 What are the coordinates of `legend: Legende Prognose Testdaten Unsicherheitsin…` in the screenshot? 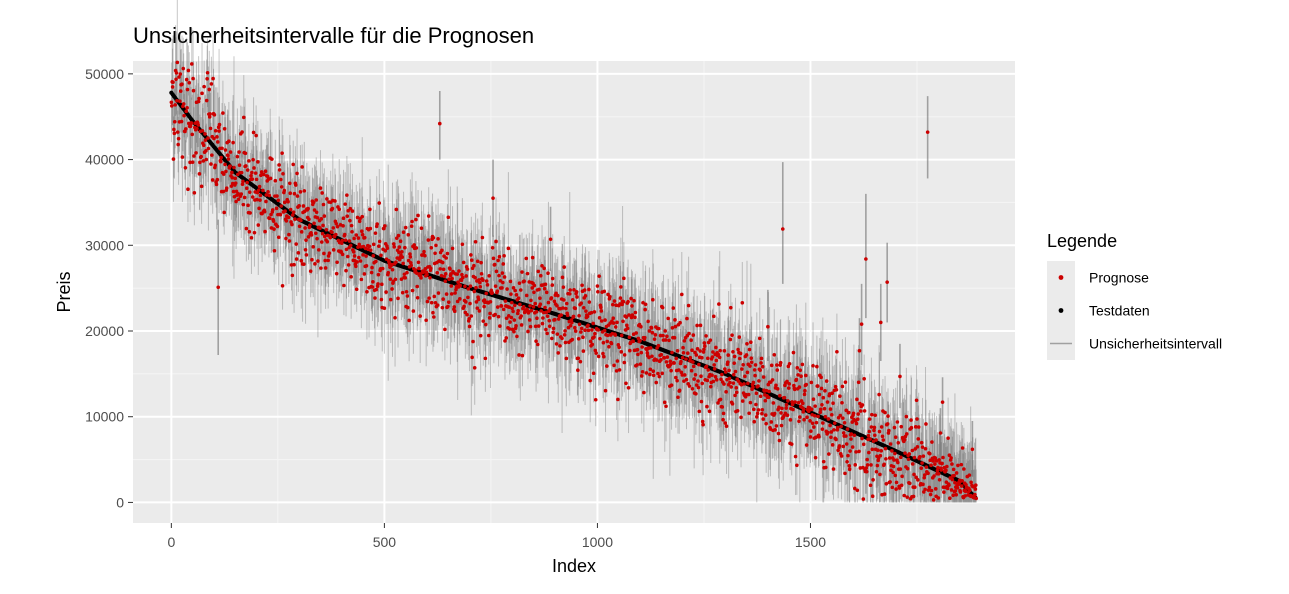 It's located at (1134, 295).